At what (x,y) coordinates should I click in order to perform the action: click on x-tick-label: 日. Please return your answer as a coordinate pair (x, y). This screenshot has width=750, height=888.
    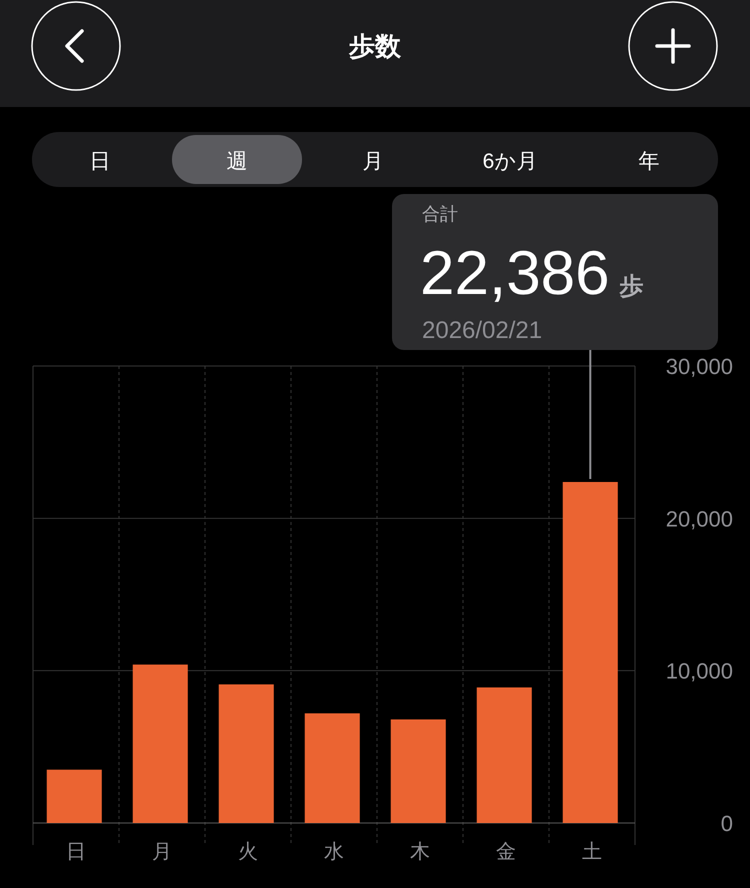
    Looking at the image, I should click on (76, 852).